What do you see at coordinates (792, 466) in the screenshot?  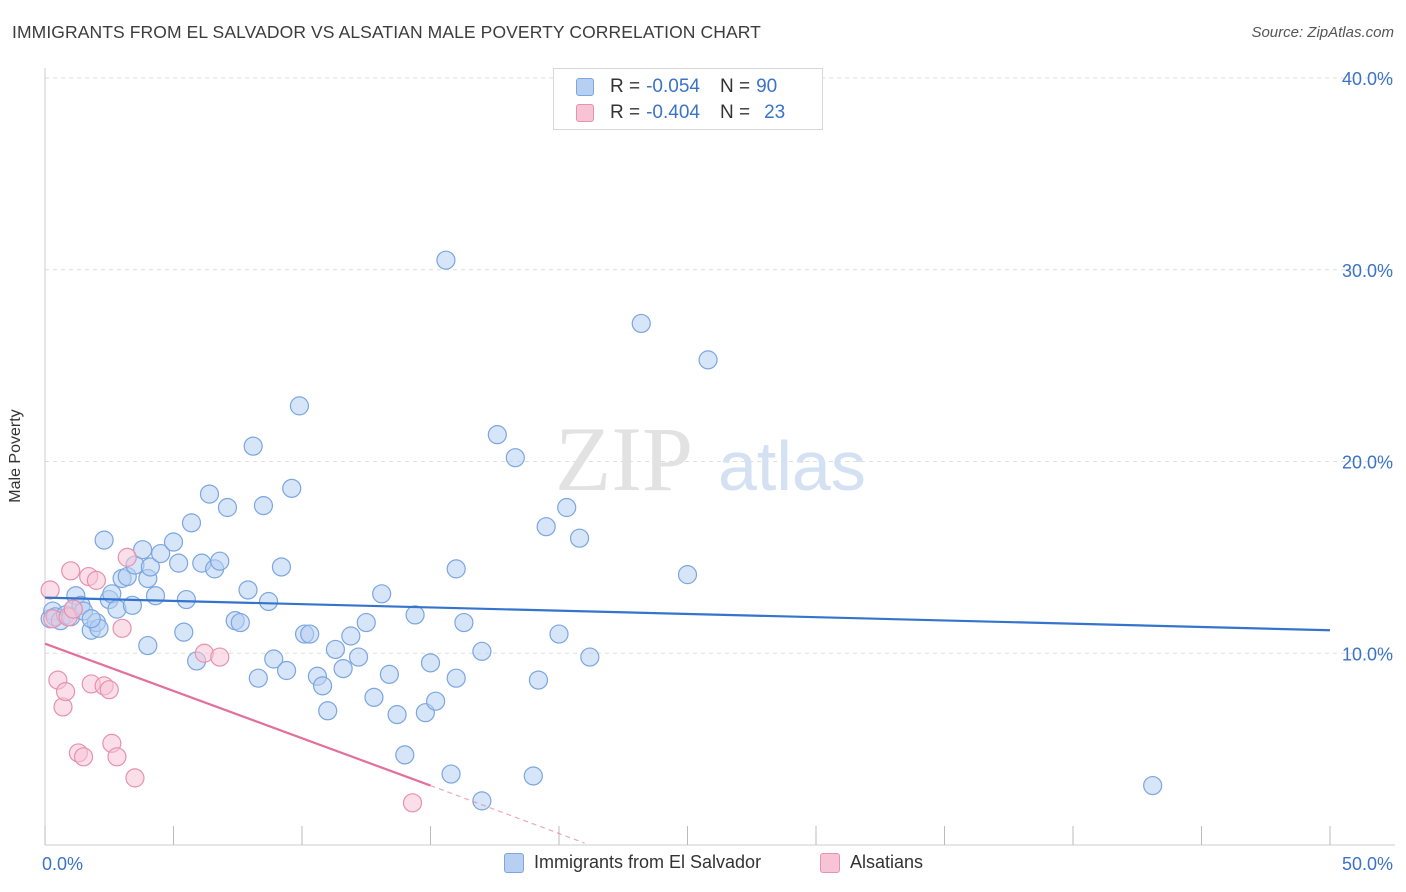 I see `watermark-atlas: atlas` at bounding box center [792, 466].